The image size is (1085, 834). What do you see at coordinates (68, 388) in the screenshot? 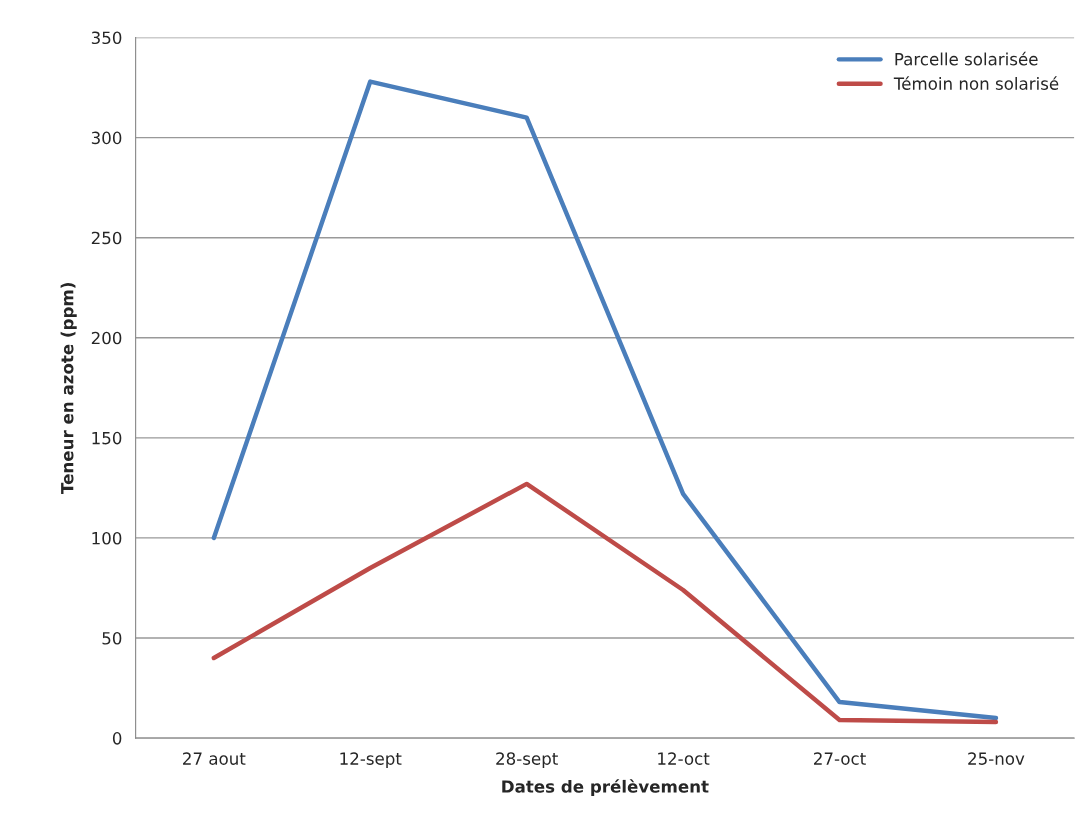
I see `y-axis-title: Teneur en azote (ppm)` at bounding box center [68, 388].